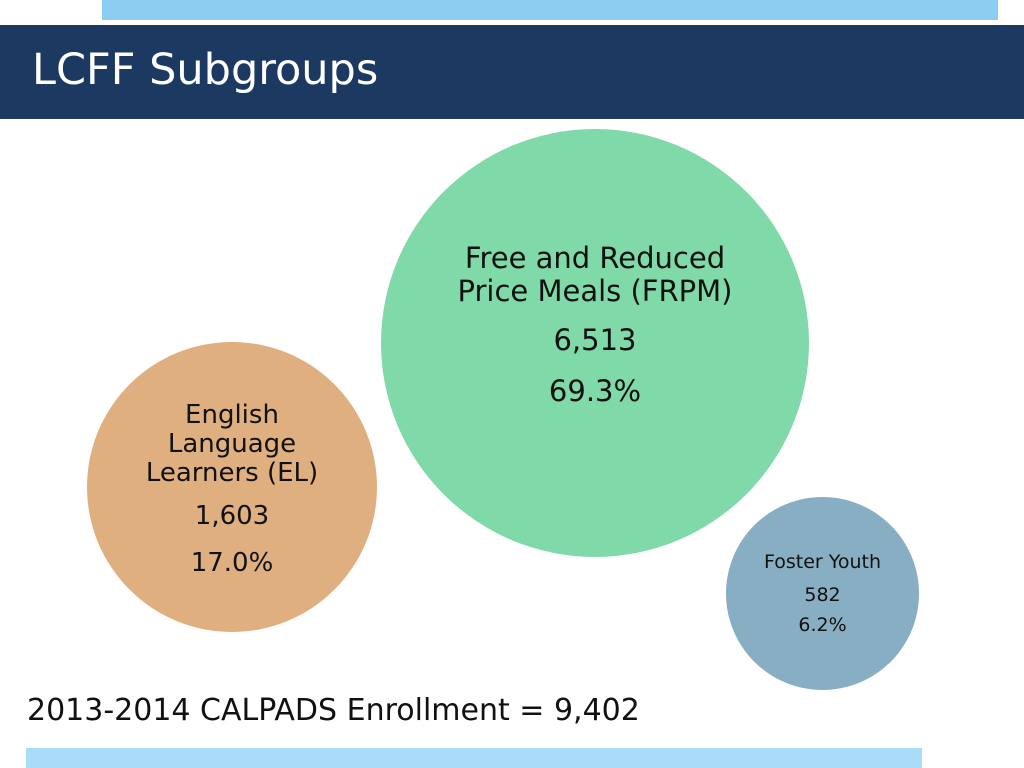  What do you see at coordinates (822, 625) in the screenshot?
I see `foster-youth-percent: 6.2%` at bounding box center [822, 625].